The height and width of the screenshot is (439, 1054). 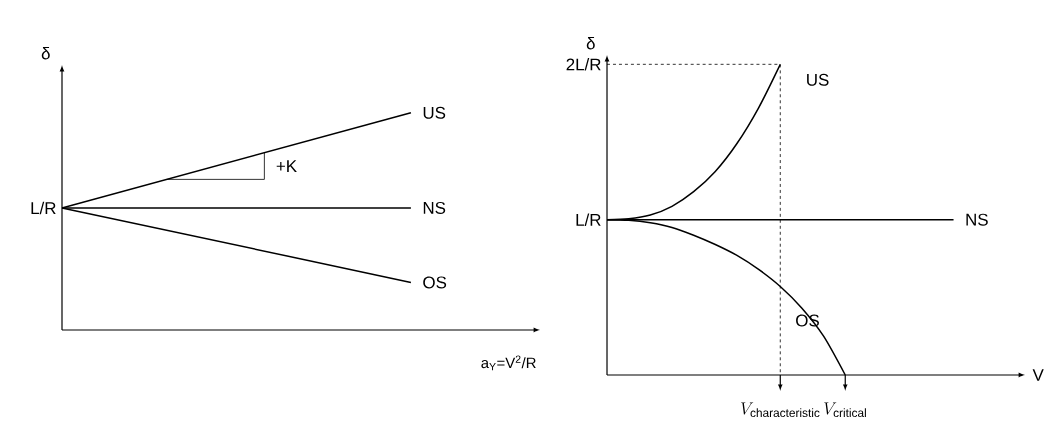 What do you see at coordinates (1038, 375) in the screenshot?
I see `x-axis-title: V` at bounding box center [1038, 375].